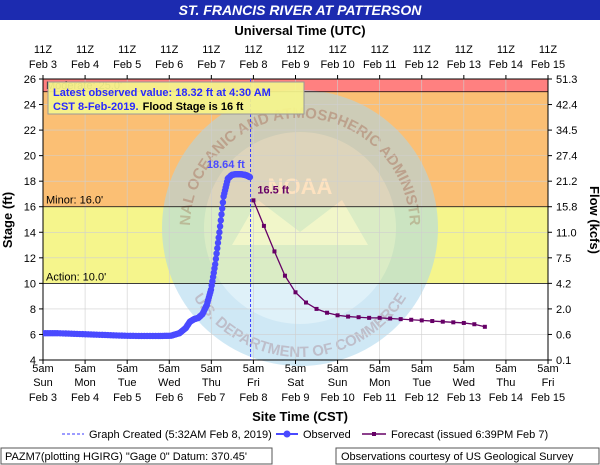 The image size is (600, 465). I want to click on x-bottom-time-6: 5am, so click(295, 369).